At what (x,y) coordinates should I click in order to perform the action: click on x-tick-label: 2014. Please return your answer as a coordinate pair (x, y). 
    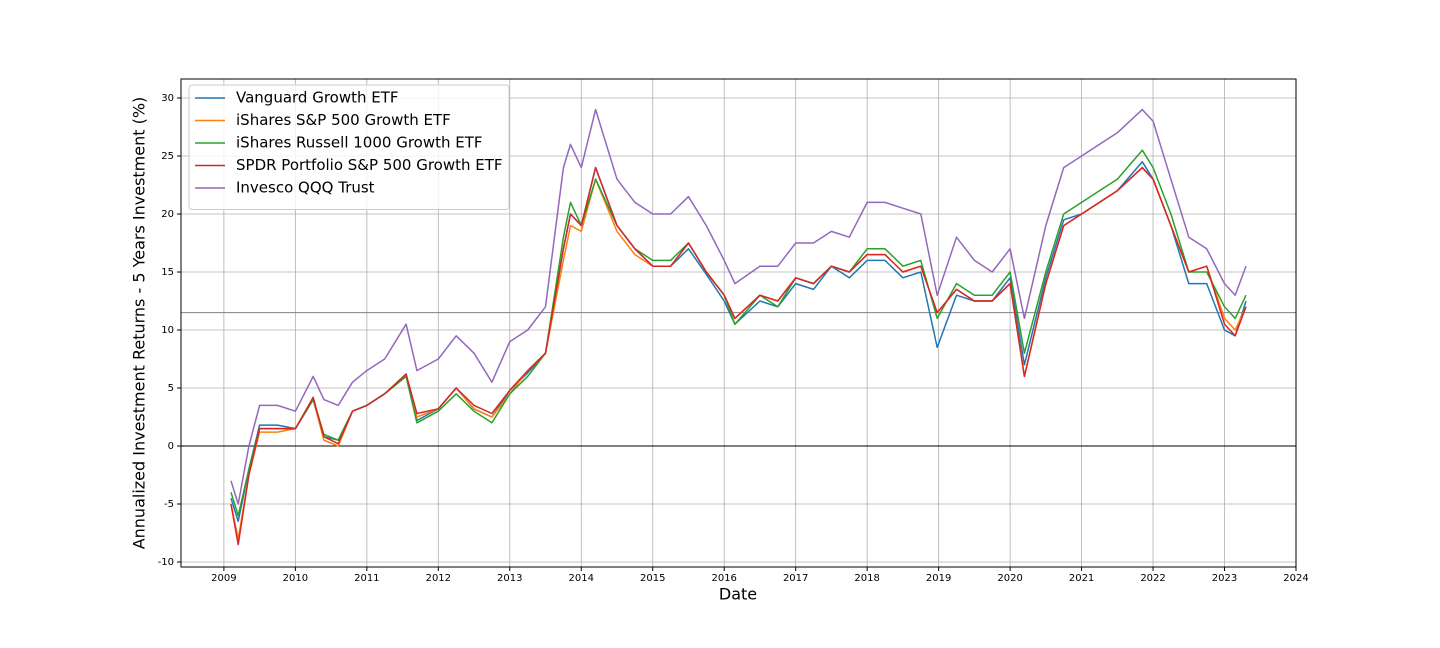
    Looking at the image, I should click on (581, 578).